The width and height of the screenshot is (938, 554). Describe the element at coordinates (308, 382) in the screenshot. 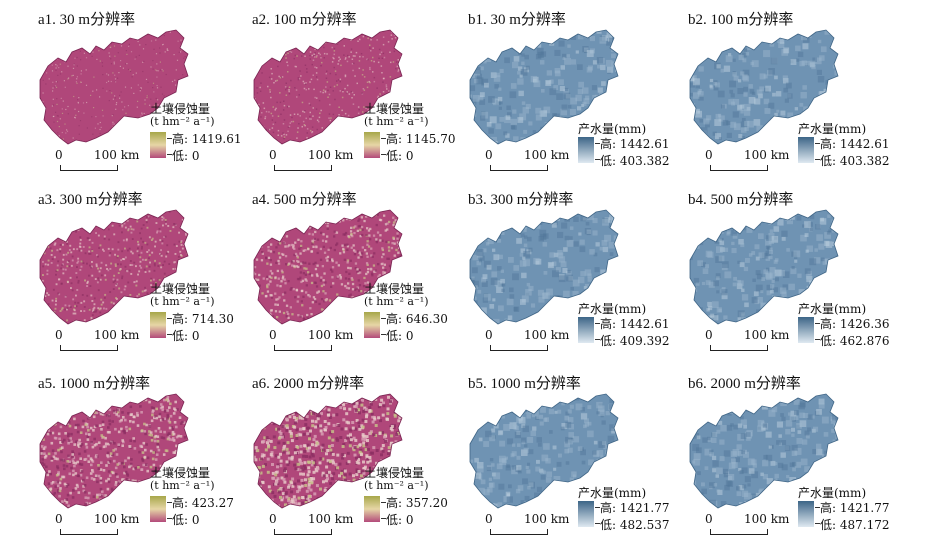

I see `panel-title: a6. 2000 m分辨率` at that location.